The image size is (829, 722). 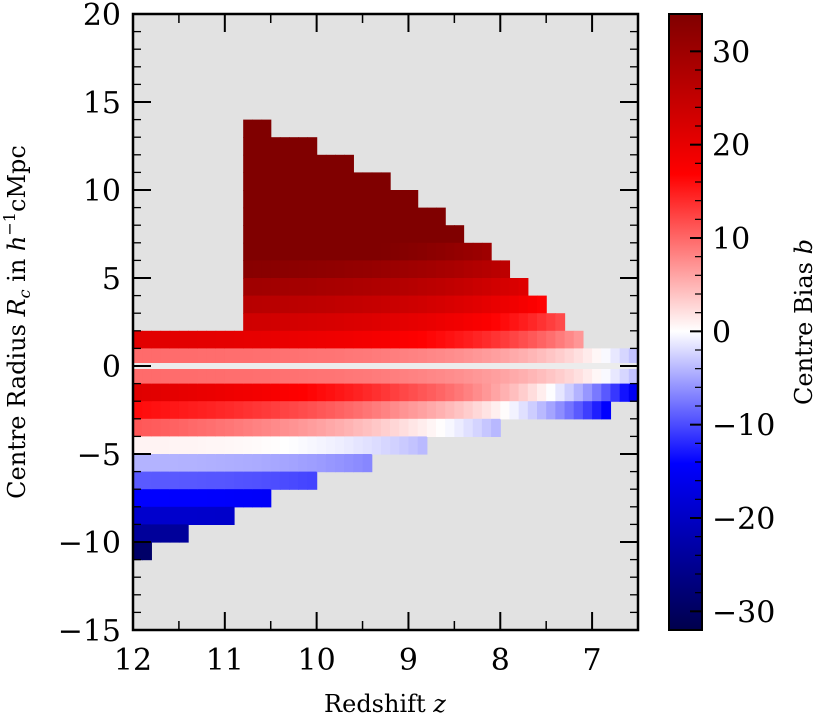 What do you see at coordinates (89, 543) in the screenshot?
I see `y-tick-label: −10` at bounding box center [89, 543].